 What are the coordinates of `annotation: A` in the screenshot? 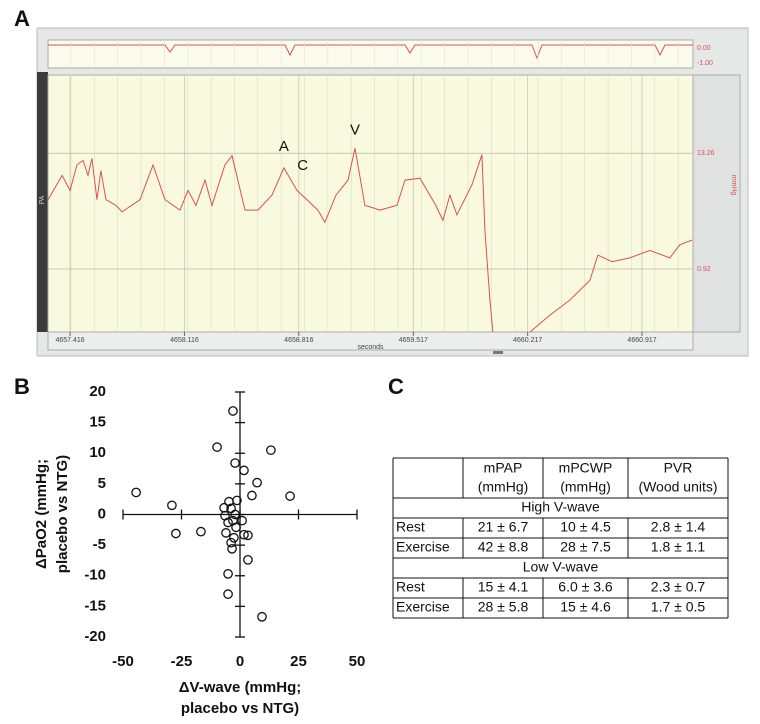 It's located at (284, 146).